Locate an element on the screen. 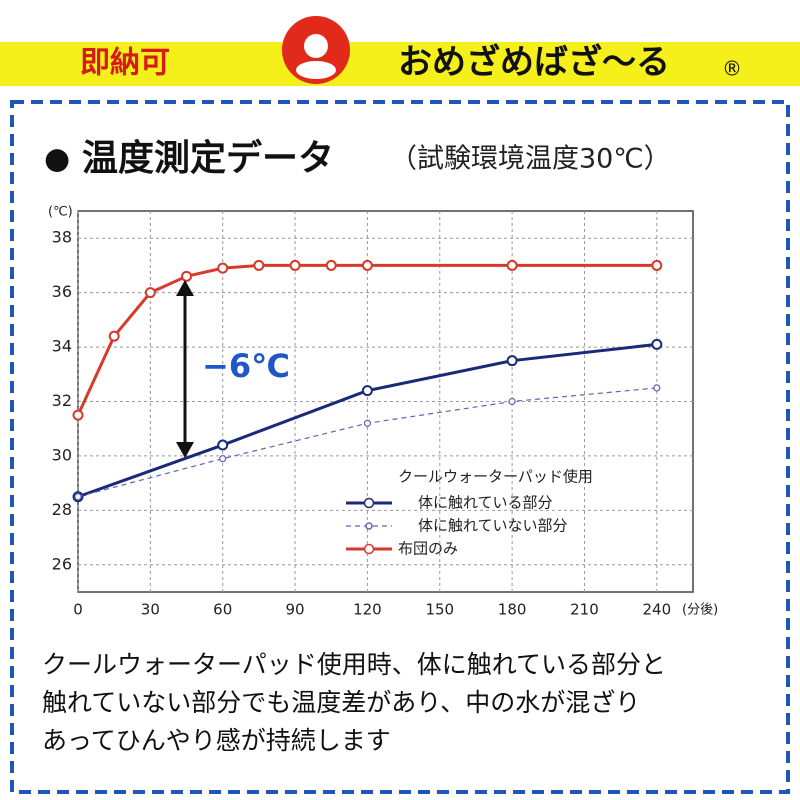 This screenshot has height=800, width=800. annotation: −6℃ is located at coordinates (246, 366).